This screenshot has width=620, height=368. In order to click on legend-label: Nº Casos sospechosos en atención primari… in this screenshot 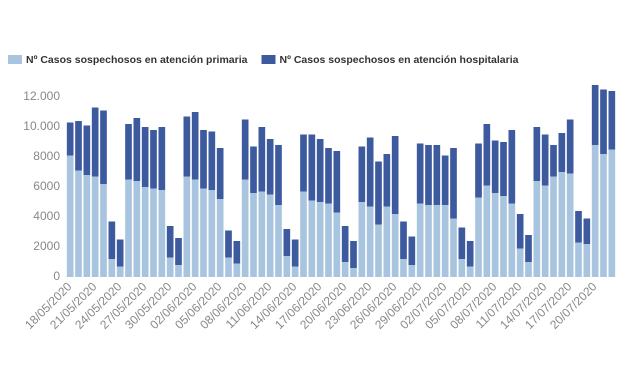, I will do `click(137, 60)`.